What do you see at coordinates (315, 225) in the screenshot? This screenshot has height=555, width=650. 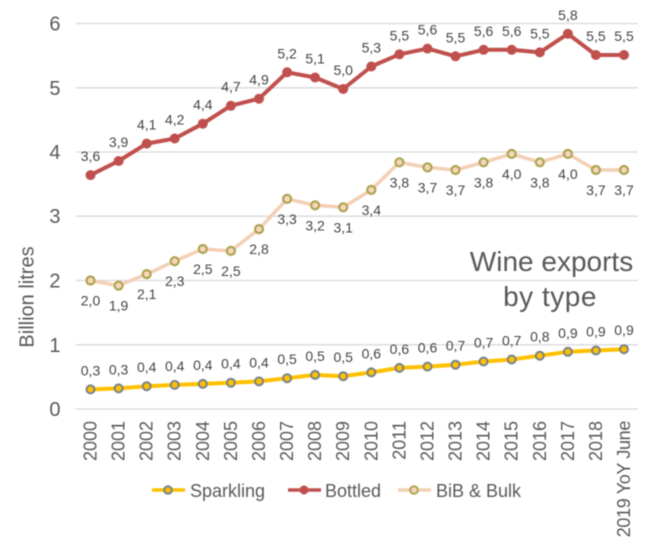 I see `svg-text: 3,2` at bounding box center [315, 225].